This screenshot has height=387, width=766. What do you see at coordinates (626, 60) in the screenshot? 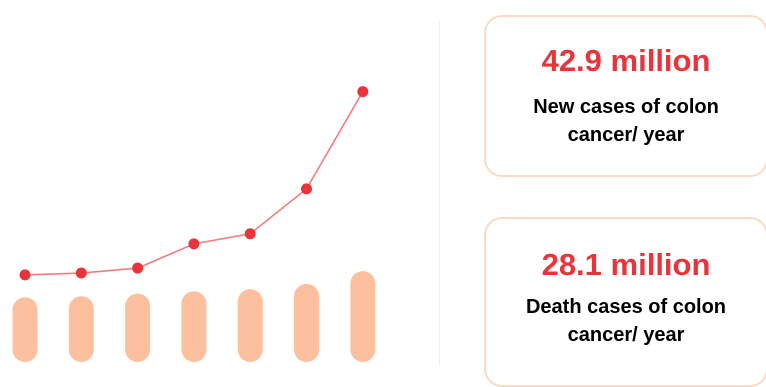
I see `stat-value-new-cases: 42.9 million` at bounding box center [626, 60].